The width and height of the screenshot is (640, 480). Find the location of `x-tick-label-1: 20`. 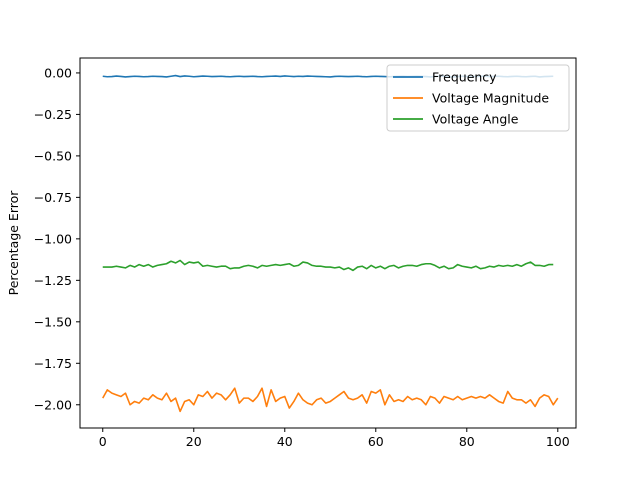

x-tick-label-1: 20 is located at coordinates (194, 441).